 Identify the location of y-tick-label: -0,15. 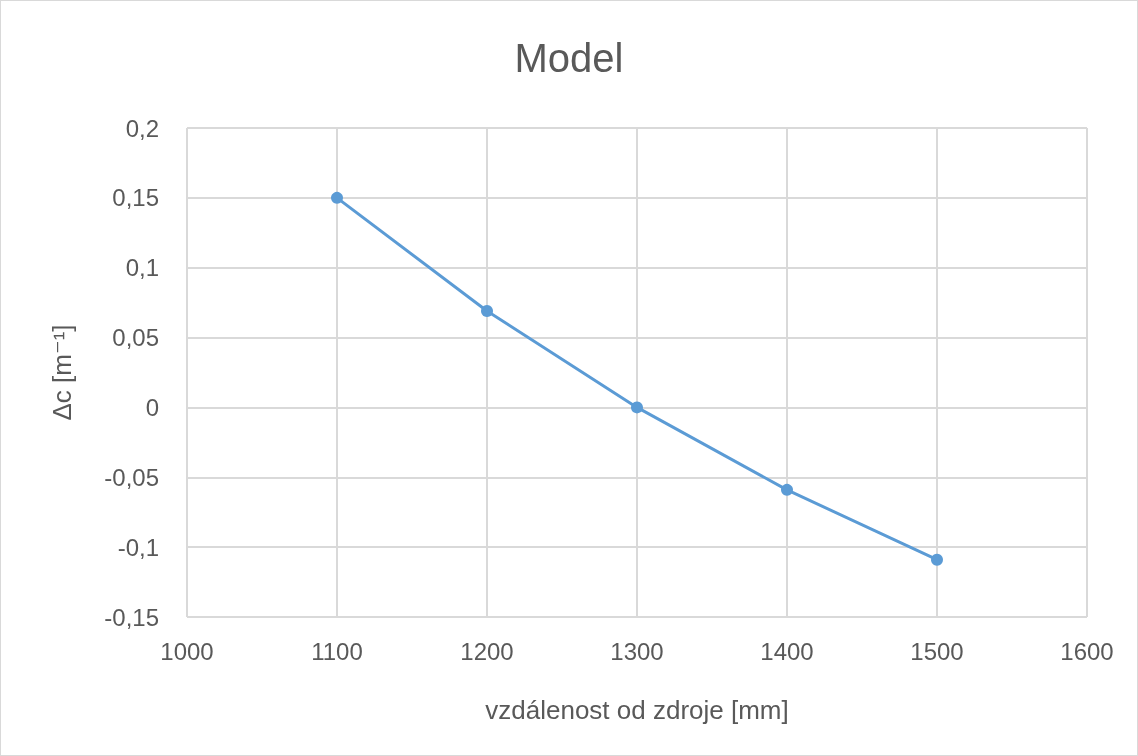
(131, 617).